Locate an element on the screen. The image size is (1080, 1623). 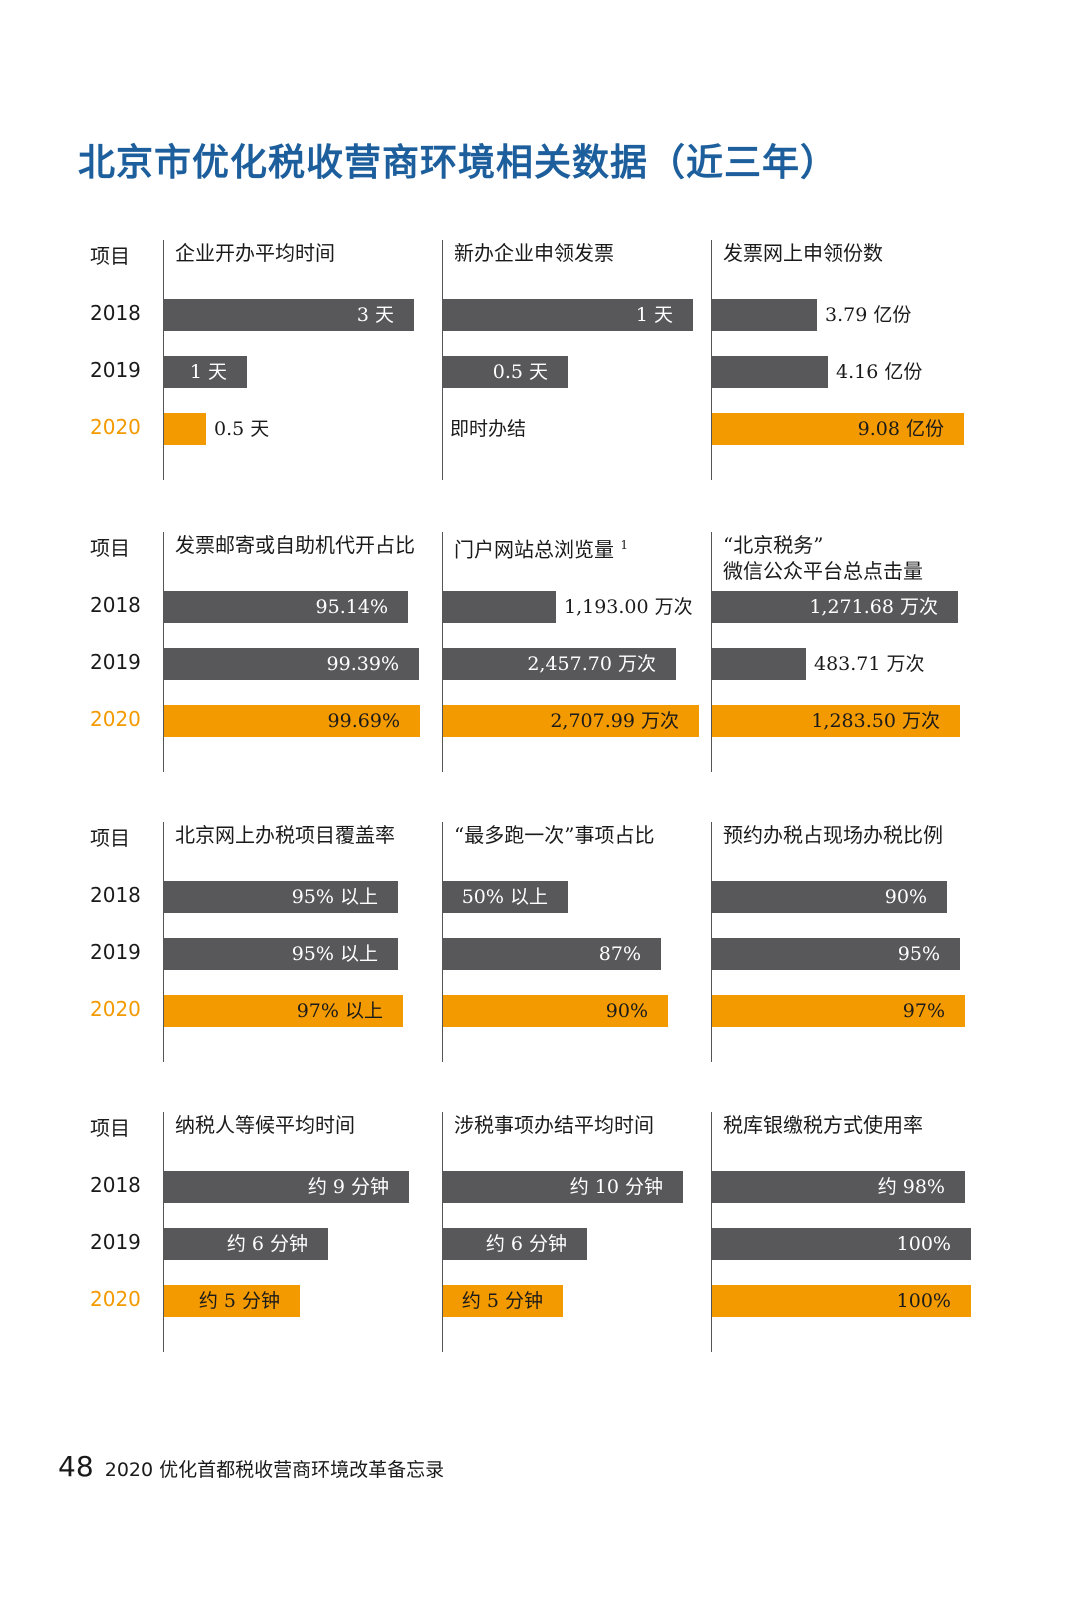
chart-panel: “最多跑一次”事项占比 50% 以上 87% 90% is located at coordinates (577, 942).